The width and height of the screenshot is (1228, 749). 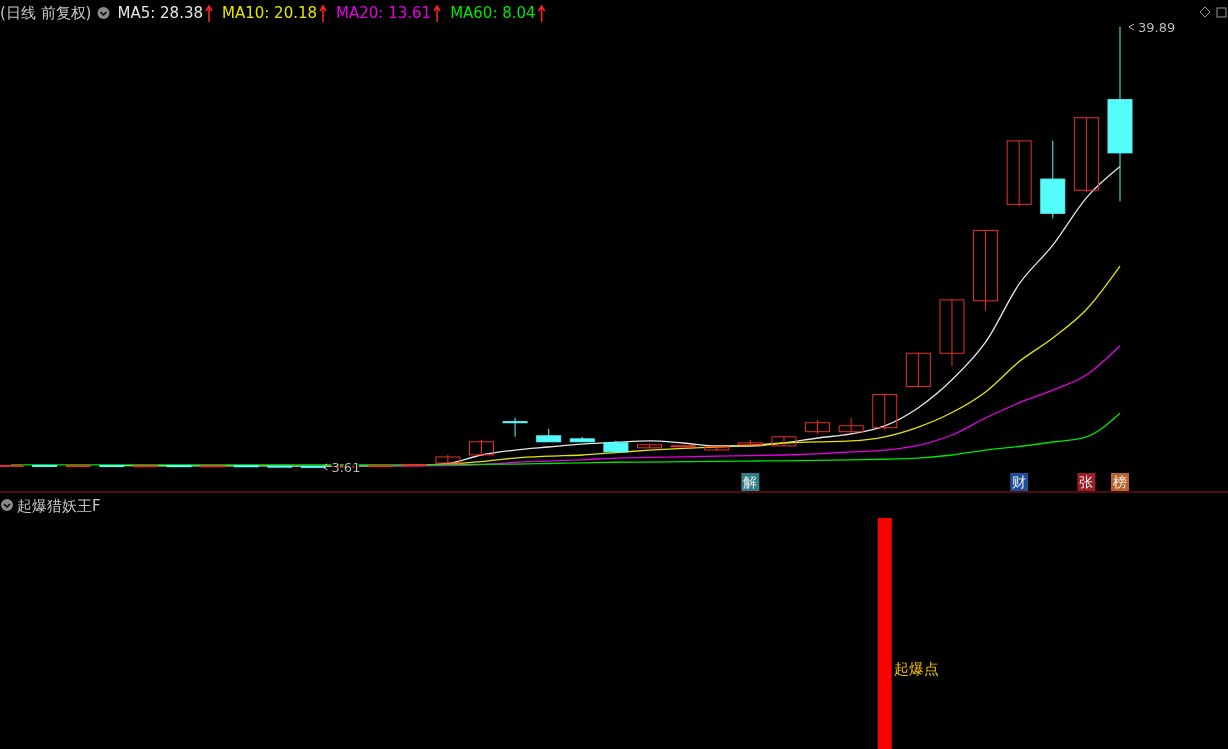 What do you see at coordinates (1019, 482) in the screenshot?
I see `text: 财` at bounding box center [1019, 482].